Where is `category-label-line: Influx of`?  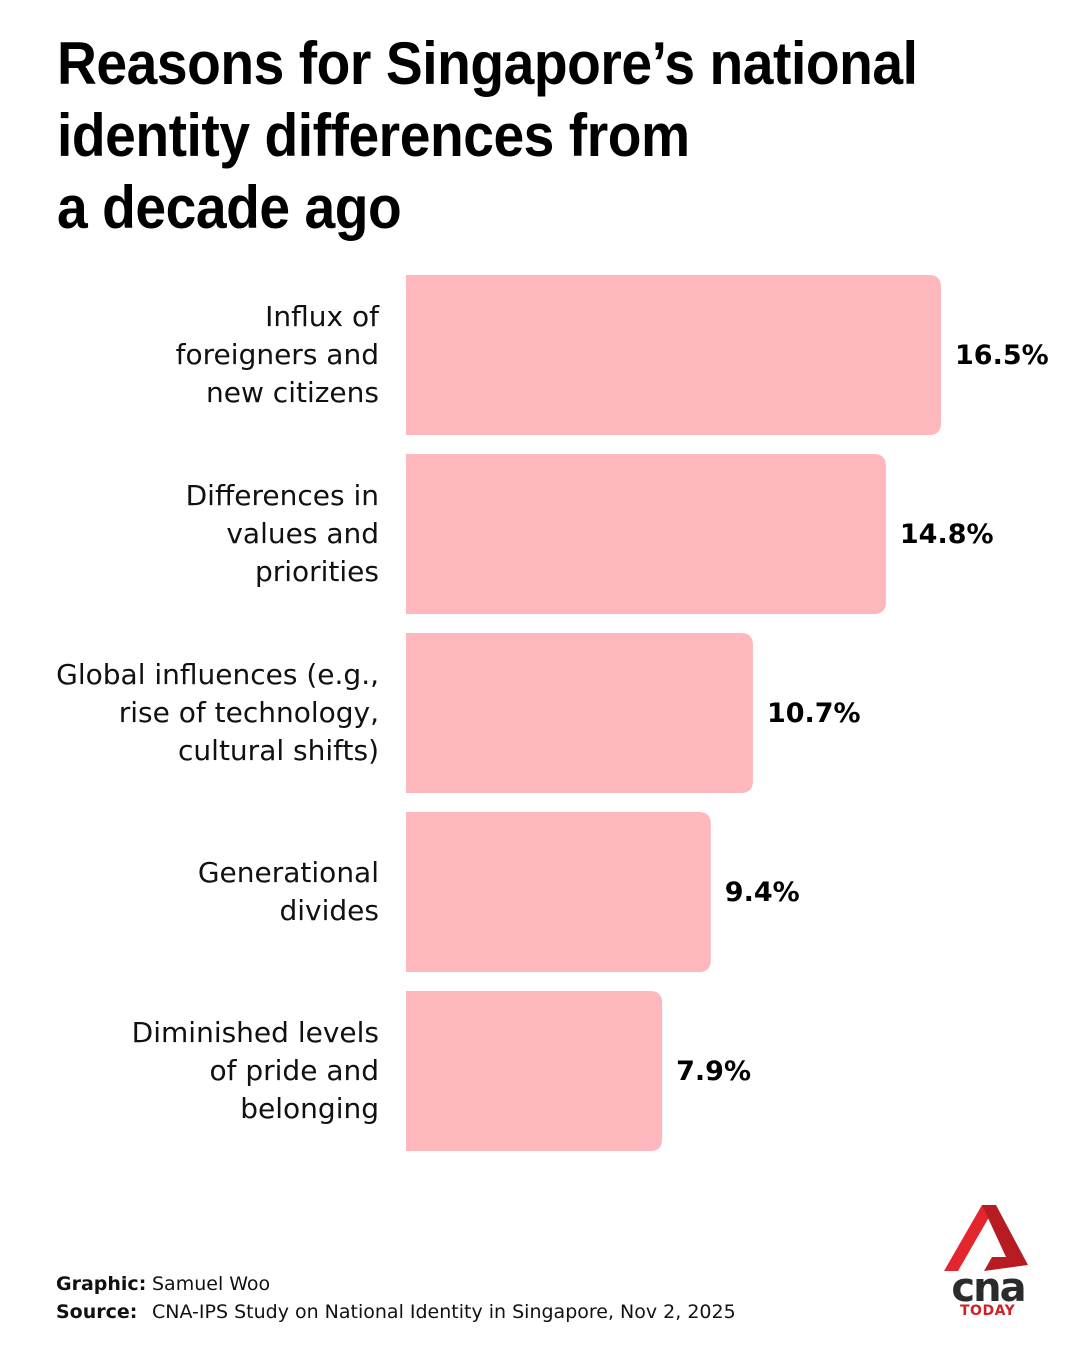 category-label-line: Influx of is located at coordinates (322, 316).